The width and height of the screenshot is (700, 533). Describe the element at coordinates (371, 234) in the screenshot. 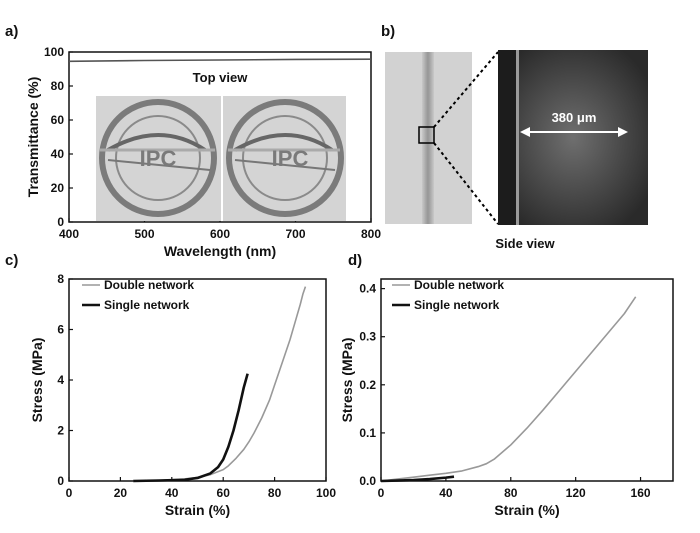

I see `x-tick-label: 800` at that location.